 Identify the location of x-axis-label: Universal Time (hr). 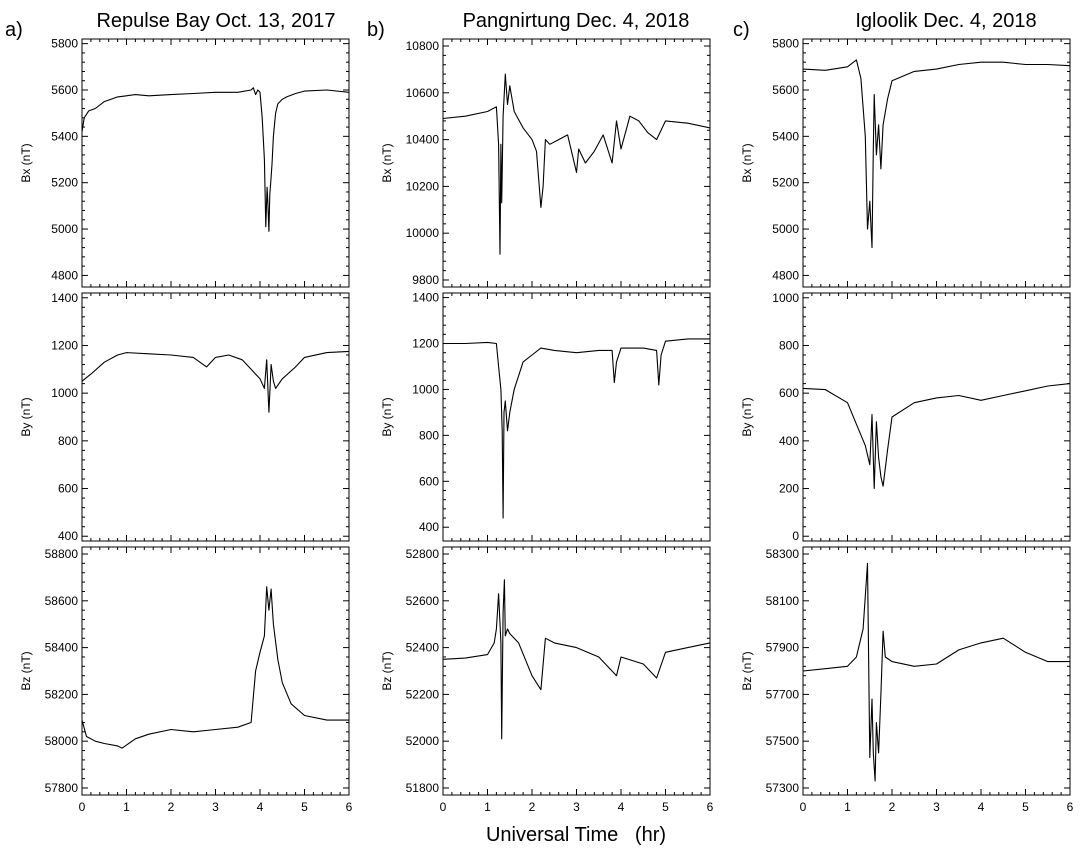
(576, 835).